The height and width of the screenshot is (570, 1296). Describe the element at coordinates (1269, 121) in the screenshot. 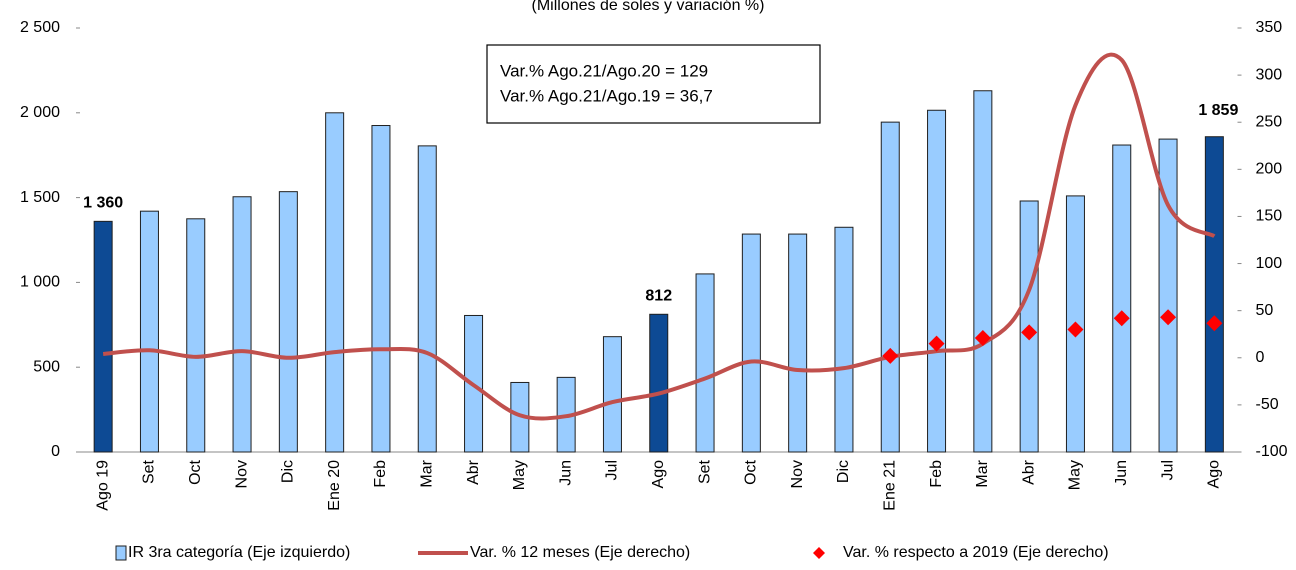

I see `y2-tick-label: 250` at that location.